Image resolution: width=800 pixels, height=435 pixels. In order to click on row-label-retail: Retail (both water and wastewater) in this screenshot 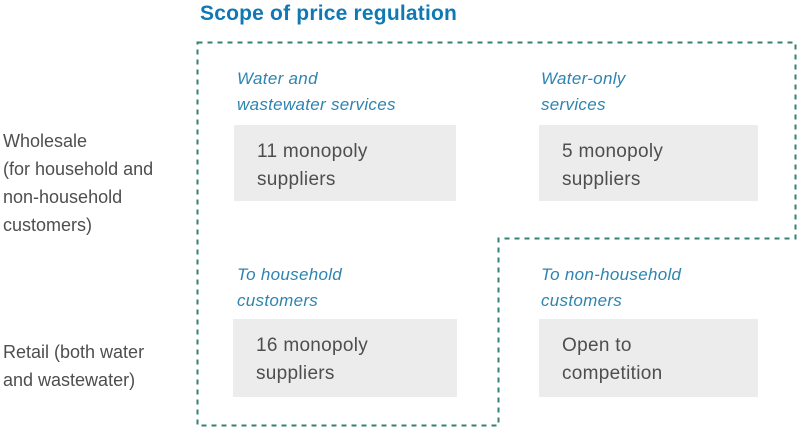, I will do `click(74, 366)`.